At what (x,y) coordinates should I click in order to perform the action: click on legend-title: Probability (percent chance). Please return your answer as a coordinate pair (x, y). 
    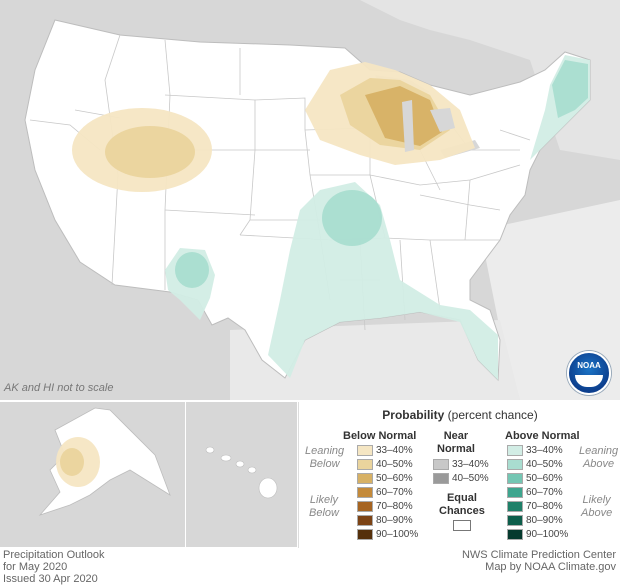
    Looking at the image, I should click on (459, 415).